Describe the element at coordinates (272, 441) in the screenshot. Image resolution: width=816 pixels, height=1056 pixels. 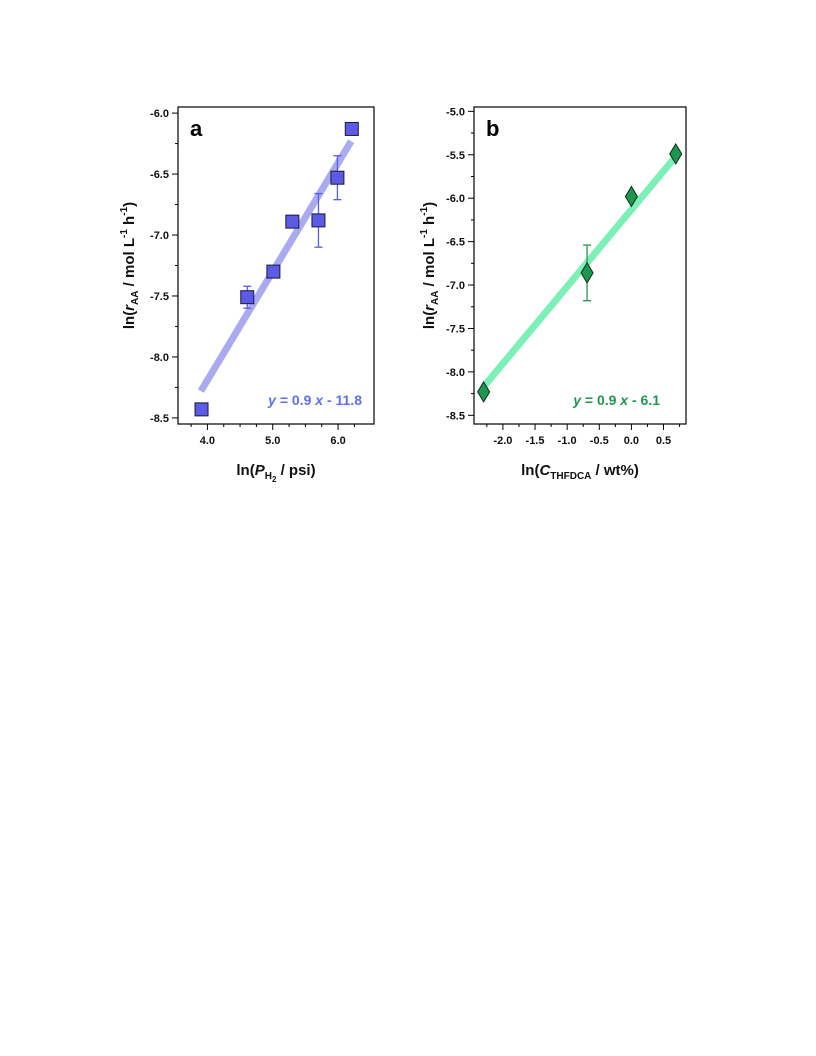
I see `x-tick-label: 5.0` at that location.